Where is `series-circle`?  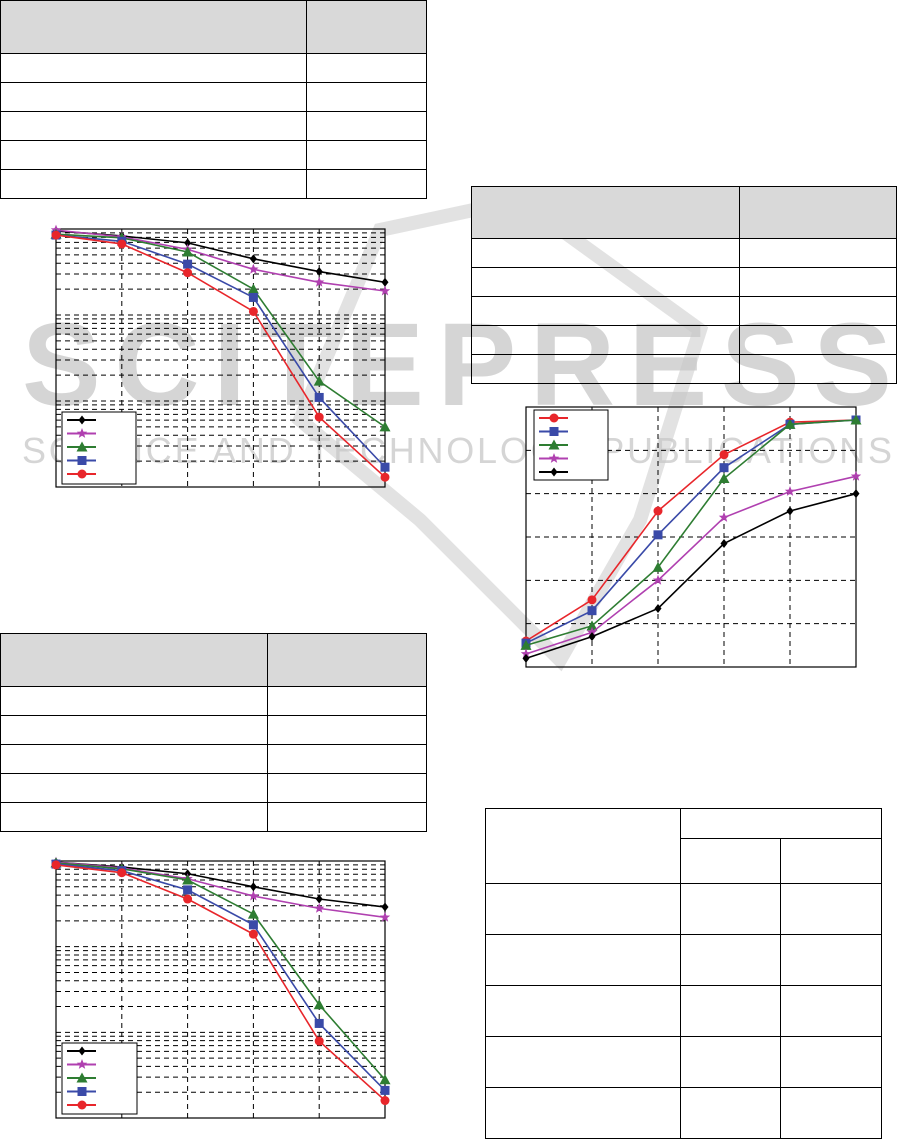 series-circle is located at coordinates (220, 356).